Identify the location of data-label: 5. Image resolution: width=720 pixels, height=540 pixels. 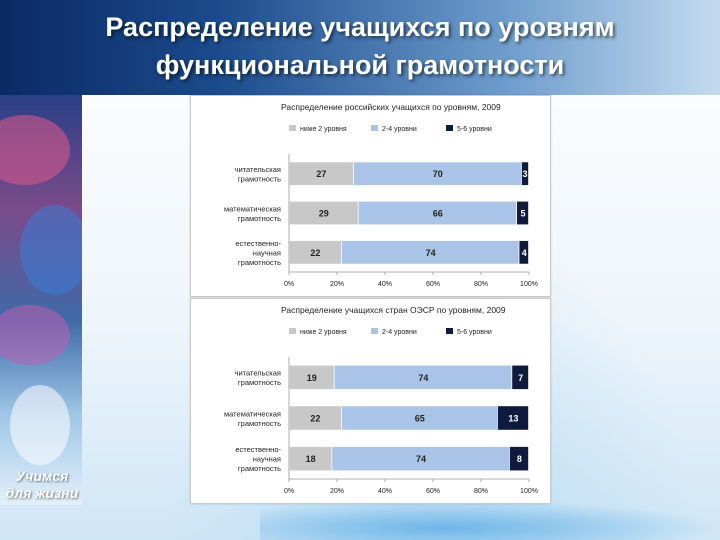
(522, 214).